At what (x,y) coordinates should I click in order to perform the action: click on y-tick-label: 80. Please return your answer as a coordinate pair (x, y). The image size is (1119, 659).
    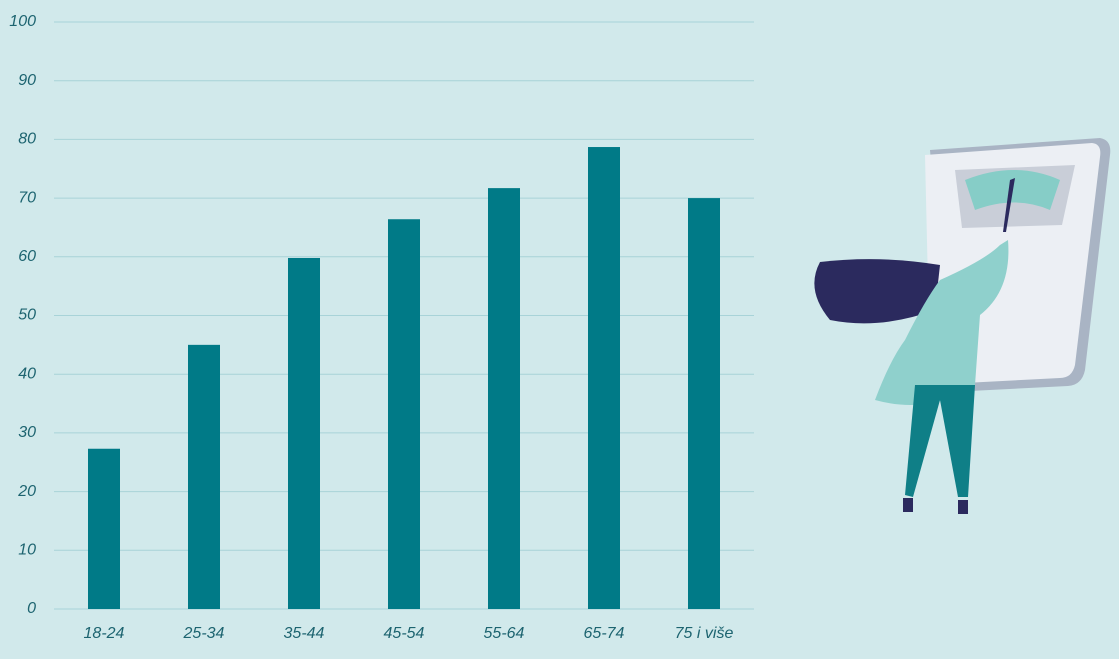
    Looking at the image, I should click on (27, 139).